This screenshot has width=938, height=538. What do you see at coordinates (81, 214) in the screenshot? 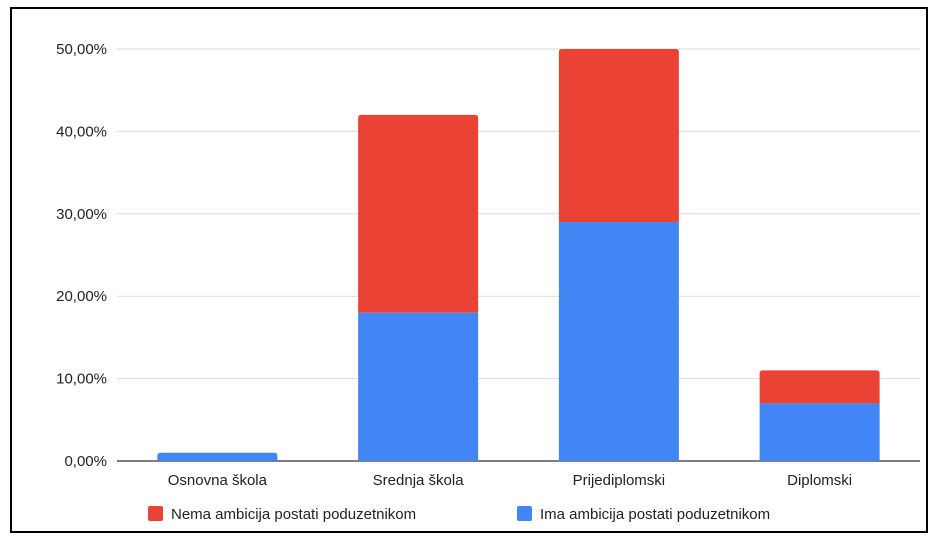
I see `y-tick-label: 30,00%` at bounding box center [81, 214].